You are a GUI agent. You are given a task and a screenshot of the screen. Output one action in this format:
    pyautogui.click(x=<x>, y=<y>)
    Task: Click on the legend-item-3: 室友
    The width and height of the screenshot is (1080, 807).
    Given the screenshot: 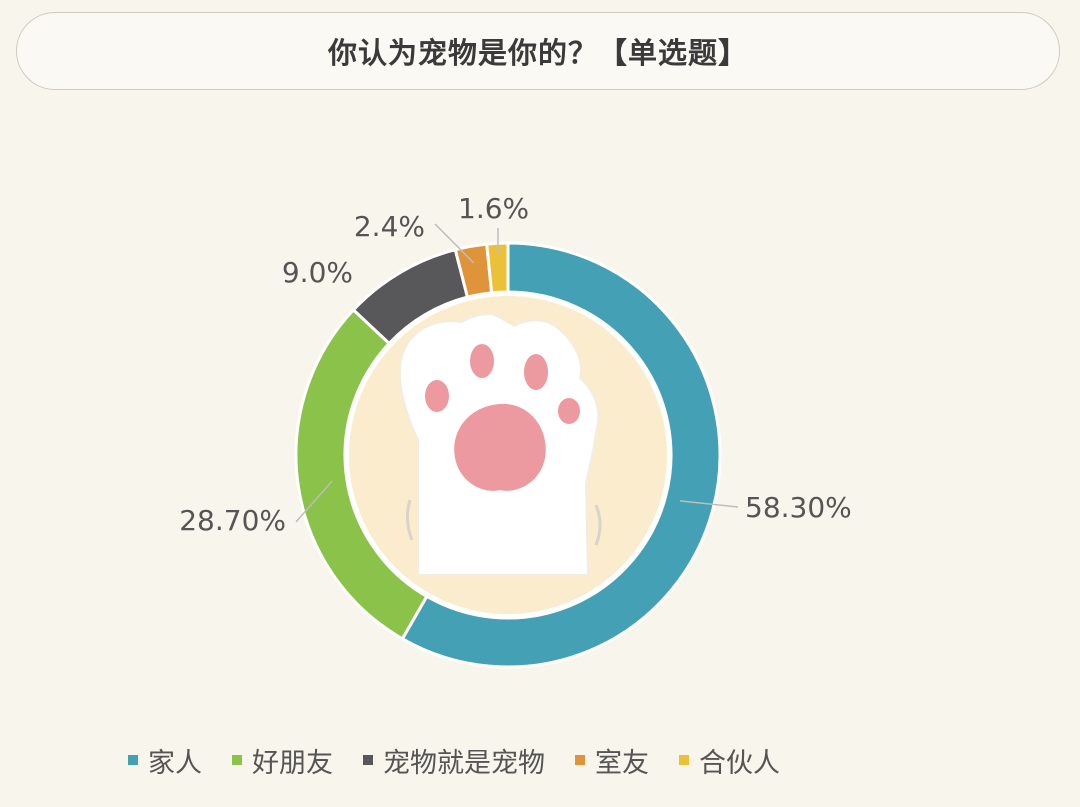 What is the action you would take?
    pyautogui.click(x=612, y=760)
    